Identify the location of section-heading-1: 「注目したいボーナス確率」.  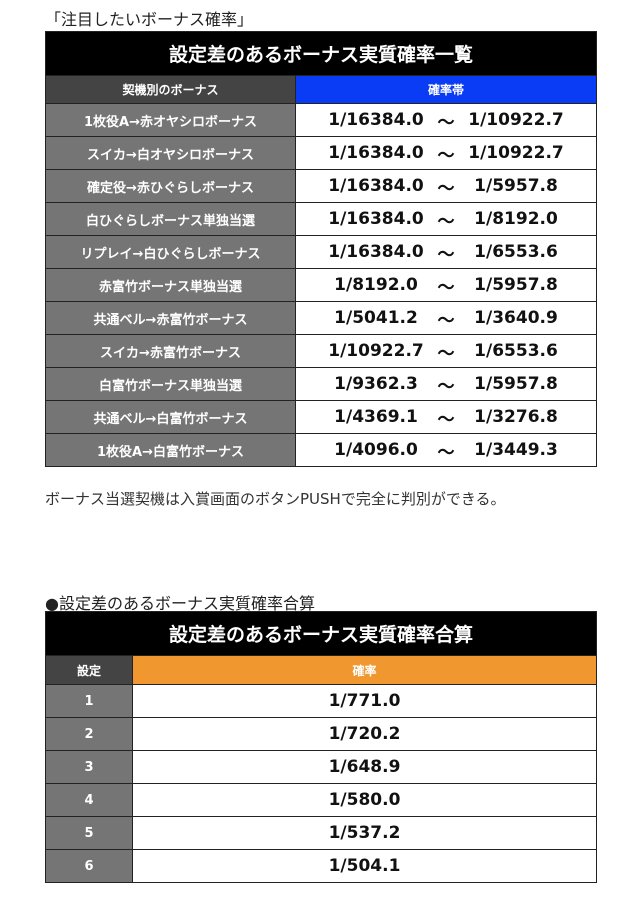
(149, 19).